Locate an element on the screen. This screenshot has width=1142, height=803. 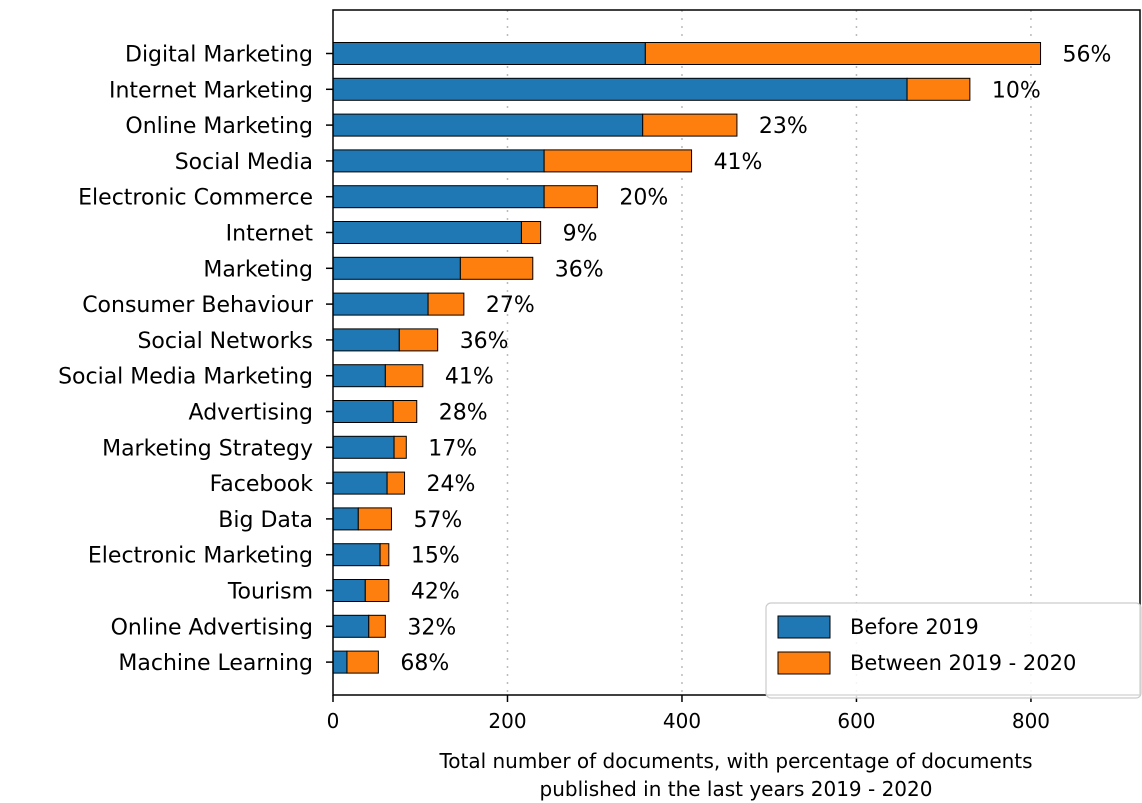
percent-label-facebook: 24% is located at coordinates (451, 484).